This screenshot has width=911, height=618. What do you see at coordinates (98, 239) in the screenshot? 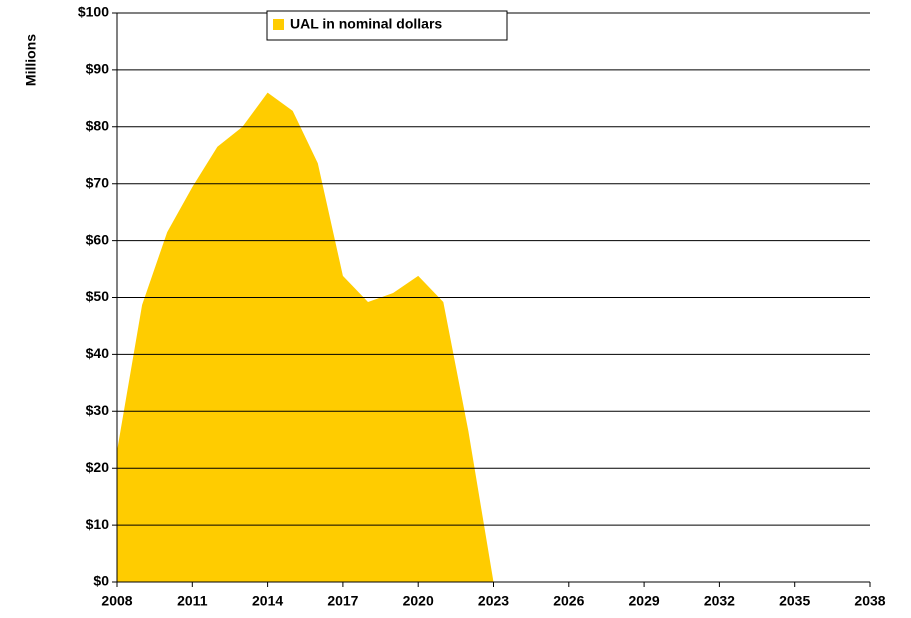
I see `y-tick-label: $60` at bounding box center [98, 239].